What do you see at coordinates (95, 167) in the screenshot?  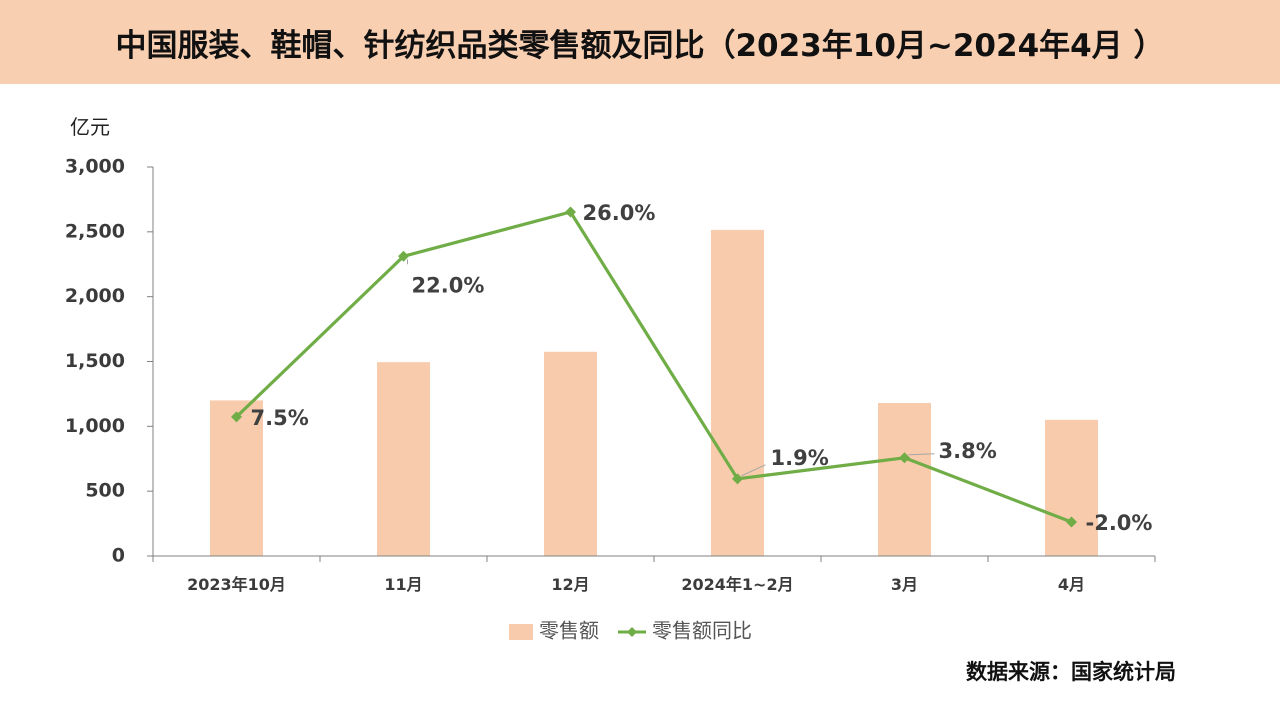 I see `y-tick-label: 3,000` at bounding box center [95, 167].